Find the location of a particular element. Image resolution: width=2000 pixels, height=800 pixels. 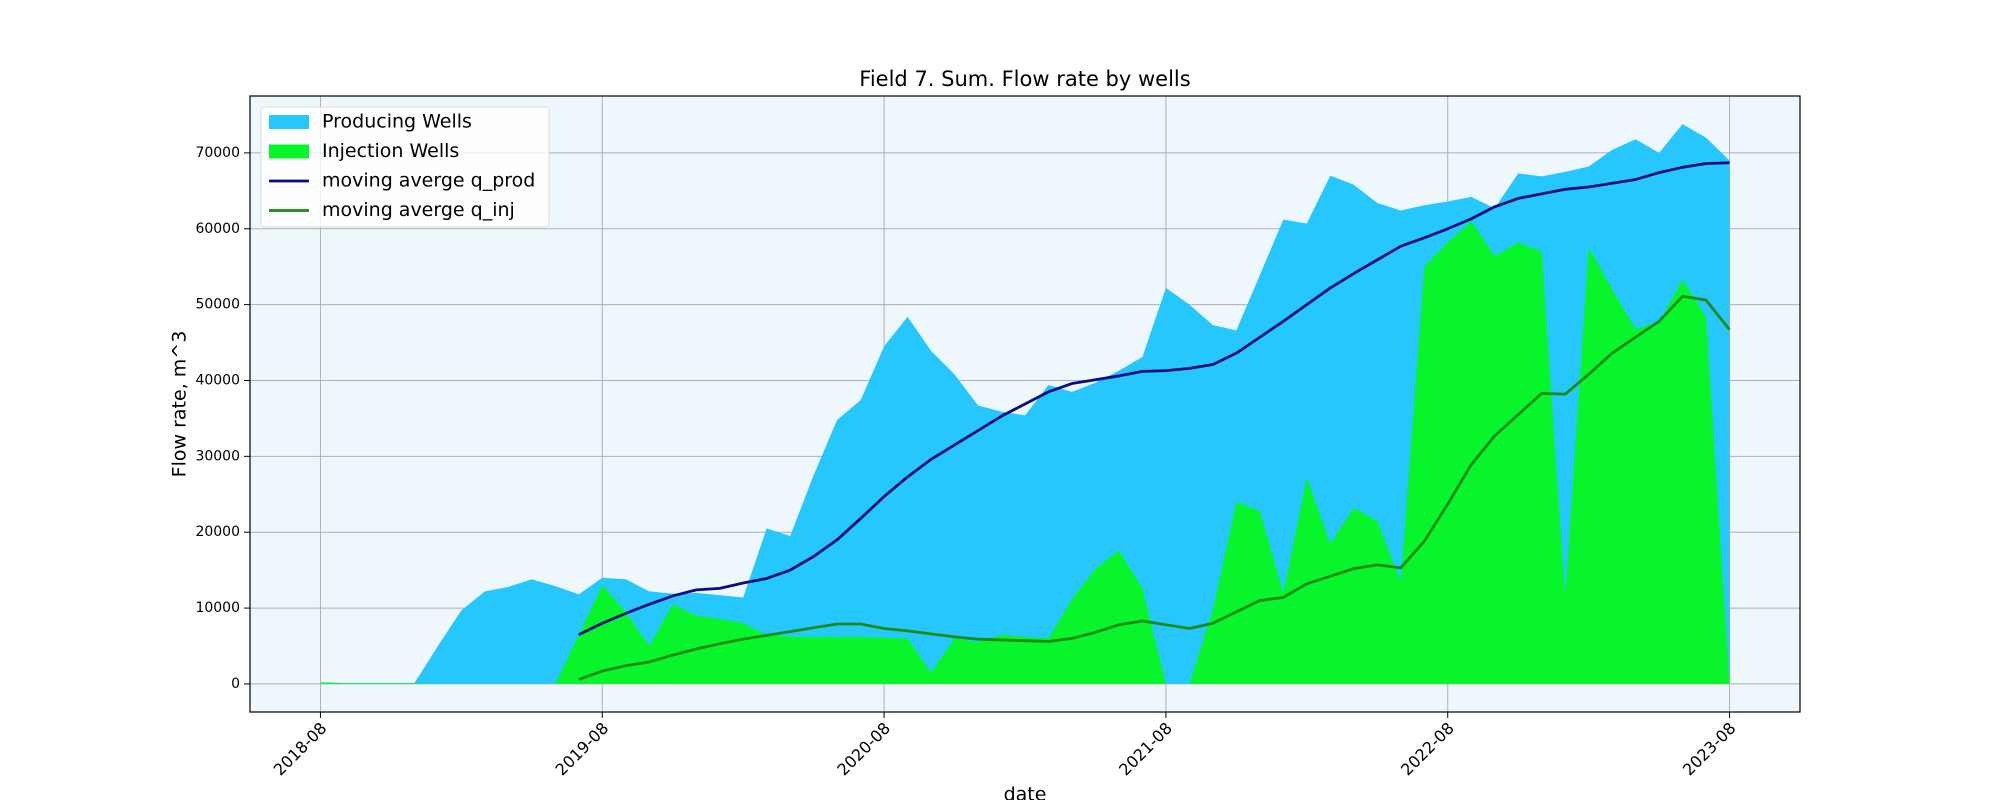

y-tick-label: 40000 is located at coordinates (217, 380).